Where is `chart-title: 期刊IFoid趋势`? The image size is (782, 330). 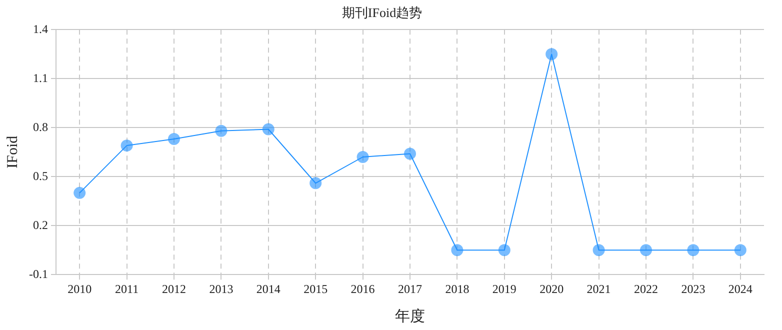 chart-title: 期刊IFoid趋势 is located at coordinates (382, 12).